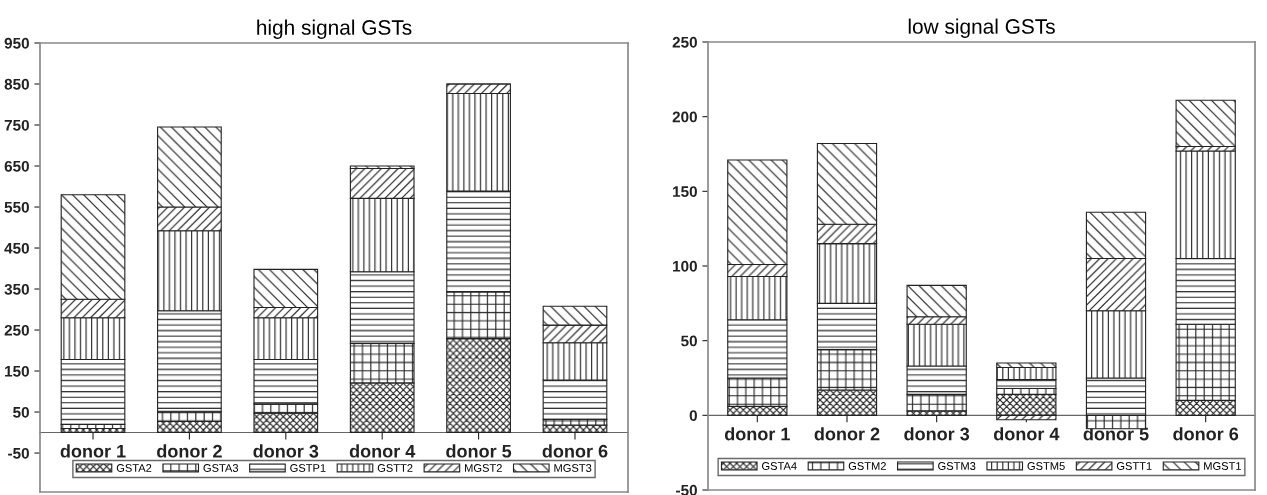  I want to click on y-tick-label: 100, so click(685, 266).